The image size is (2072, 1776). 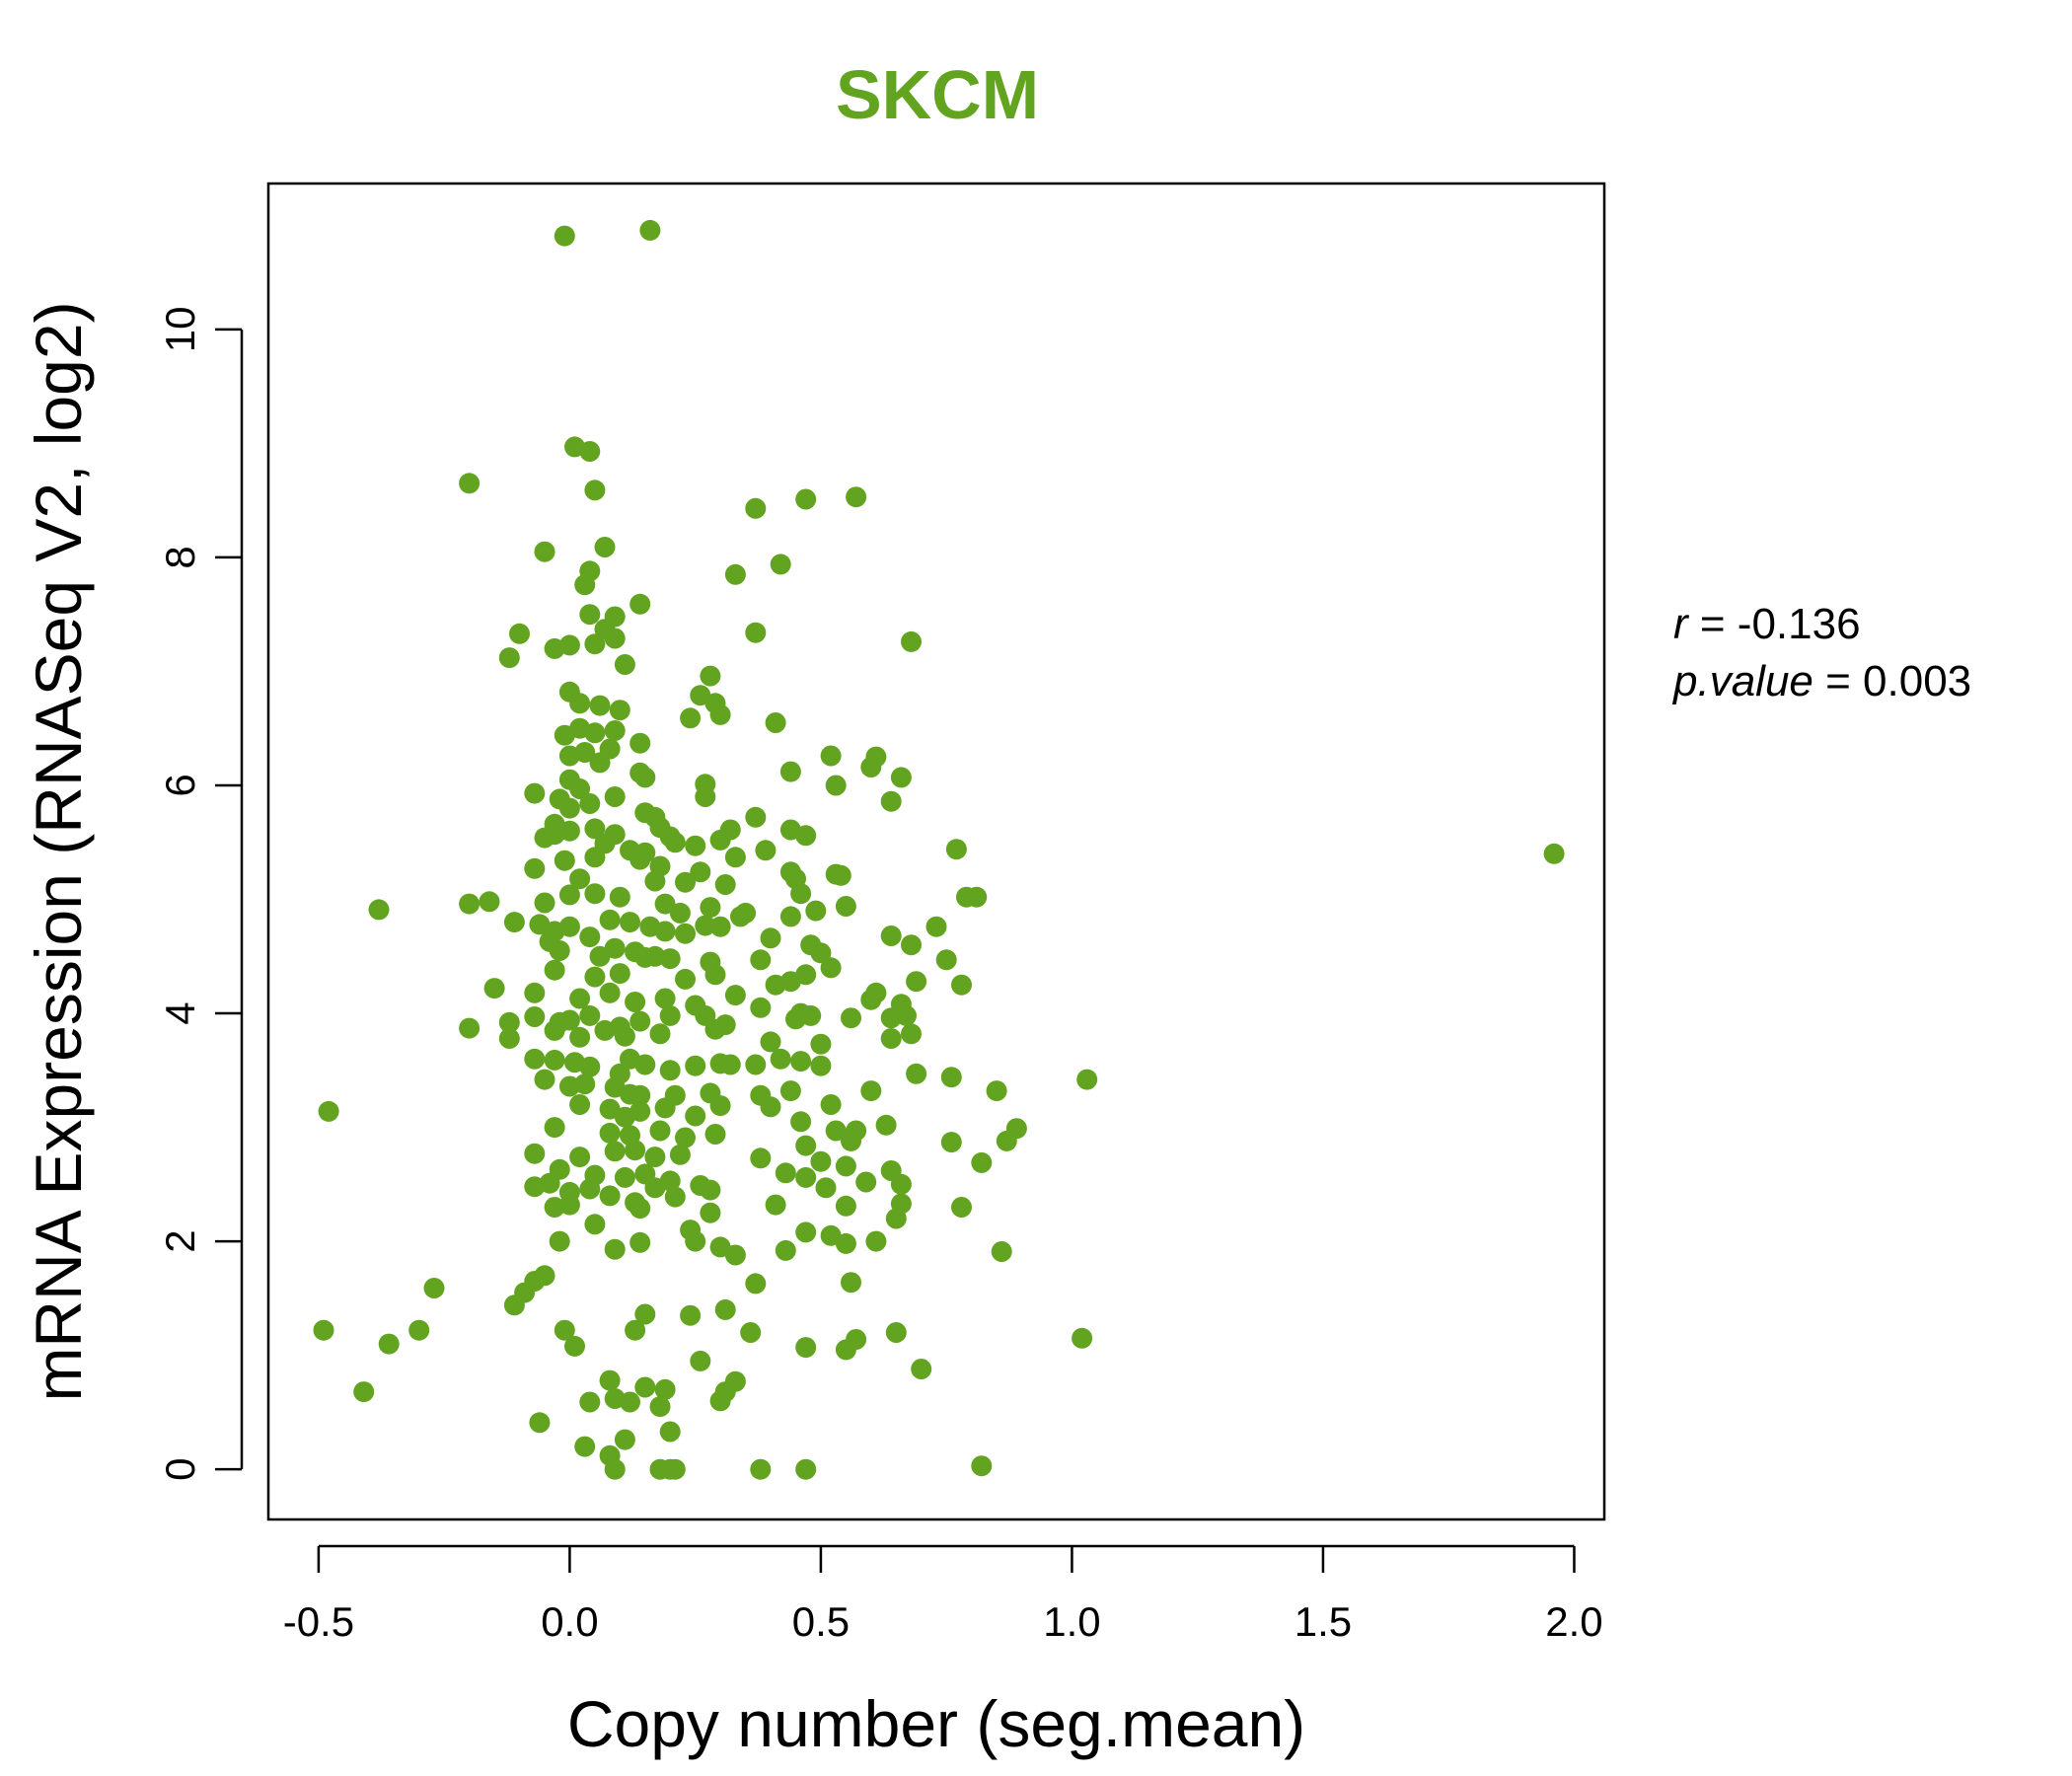 I want to click on p-value: = 0.003, so click(x=1892, y=681).